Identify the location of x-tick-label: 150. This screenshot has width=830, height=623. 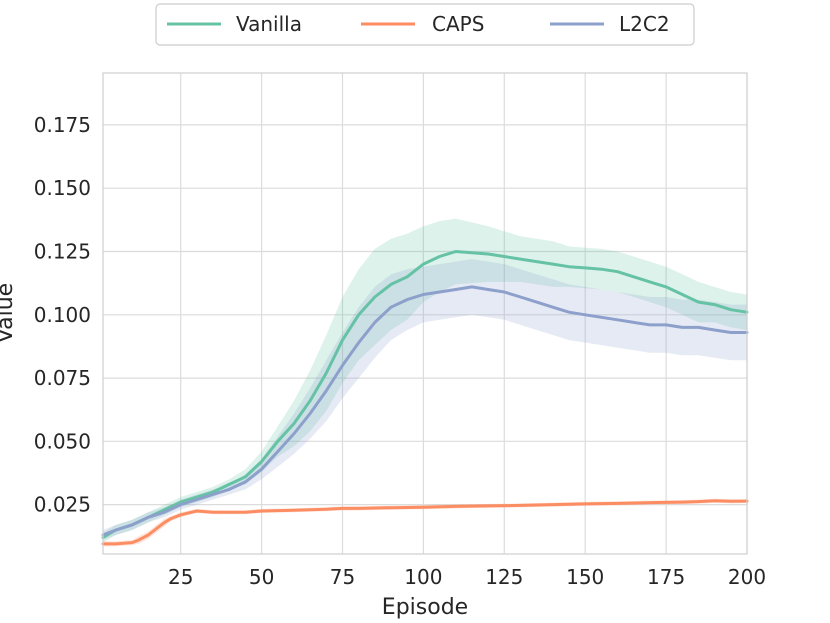
(585, 577).